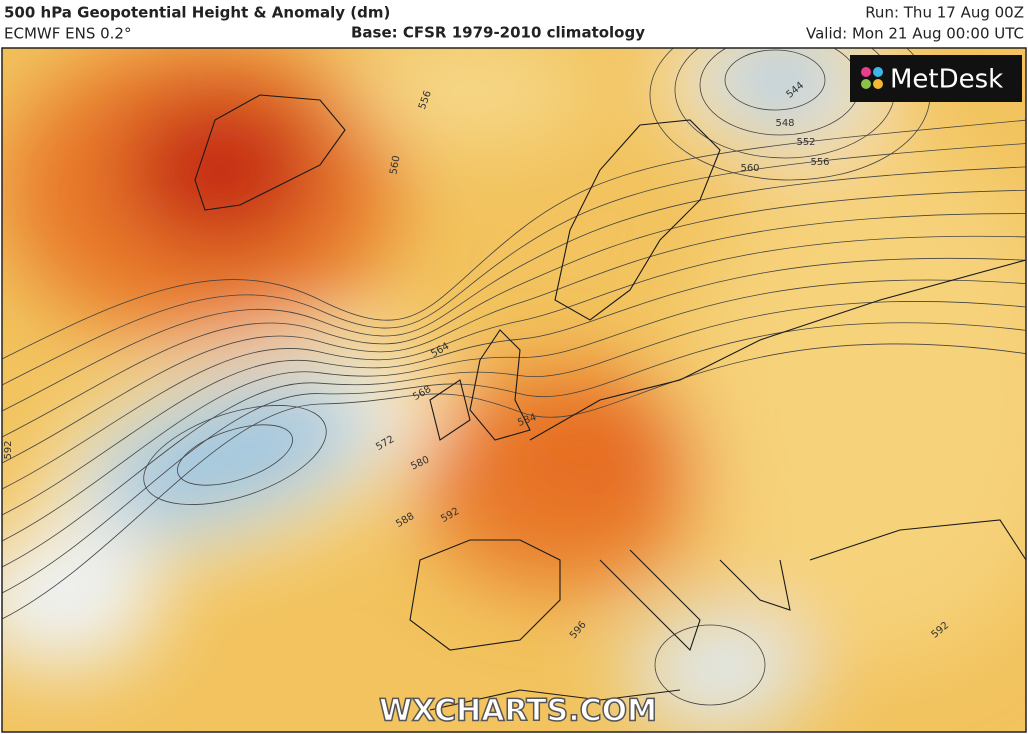 Image resolution: width=1028 pixels, height=734 pixels. I want to click on run: Run: Thu 17 Aug 00Z, so click(944, 13).